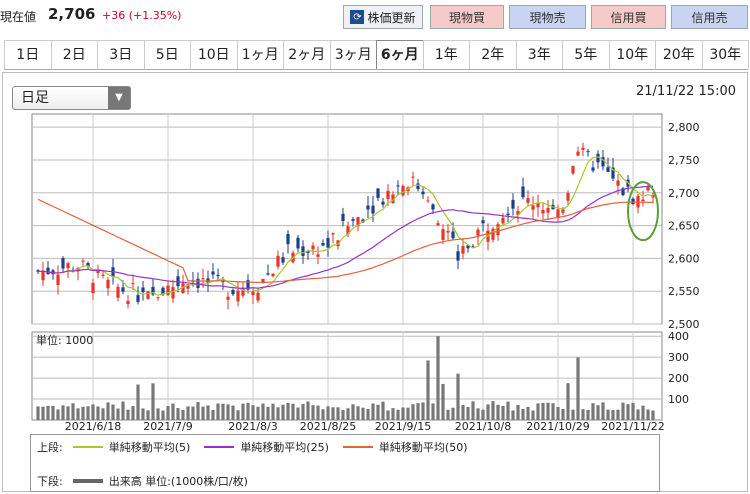 The image size is (750, 494). I want to click on tab-period: 10日, so click(214, 54).